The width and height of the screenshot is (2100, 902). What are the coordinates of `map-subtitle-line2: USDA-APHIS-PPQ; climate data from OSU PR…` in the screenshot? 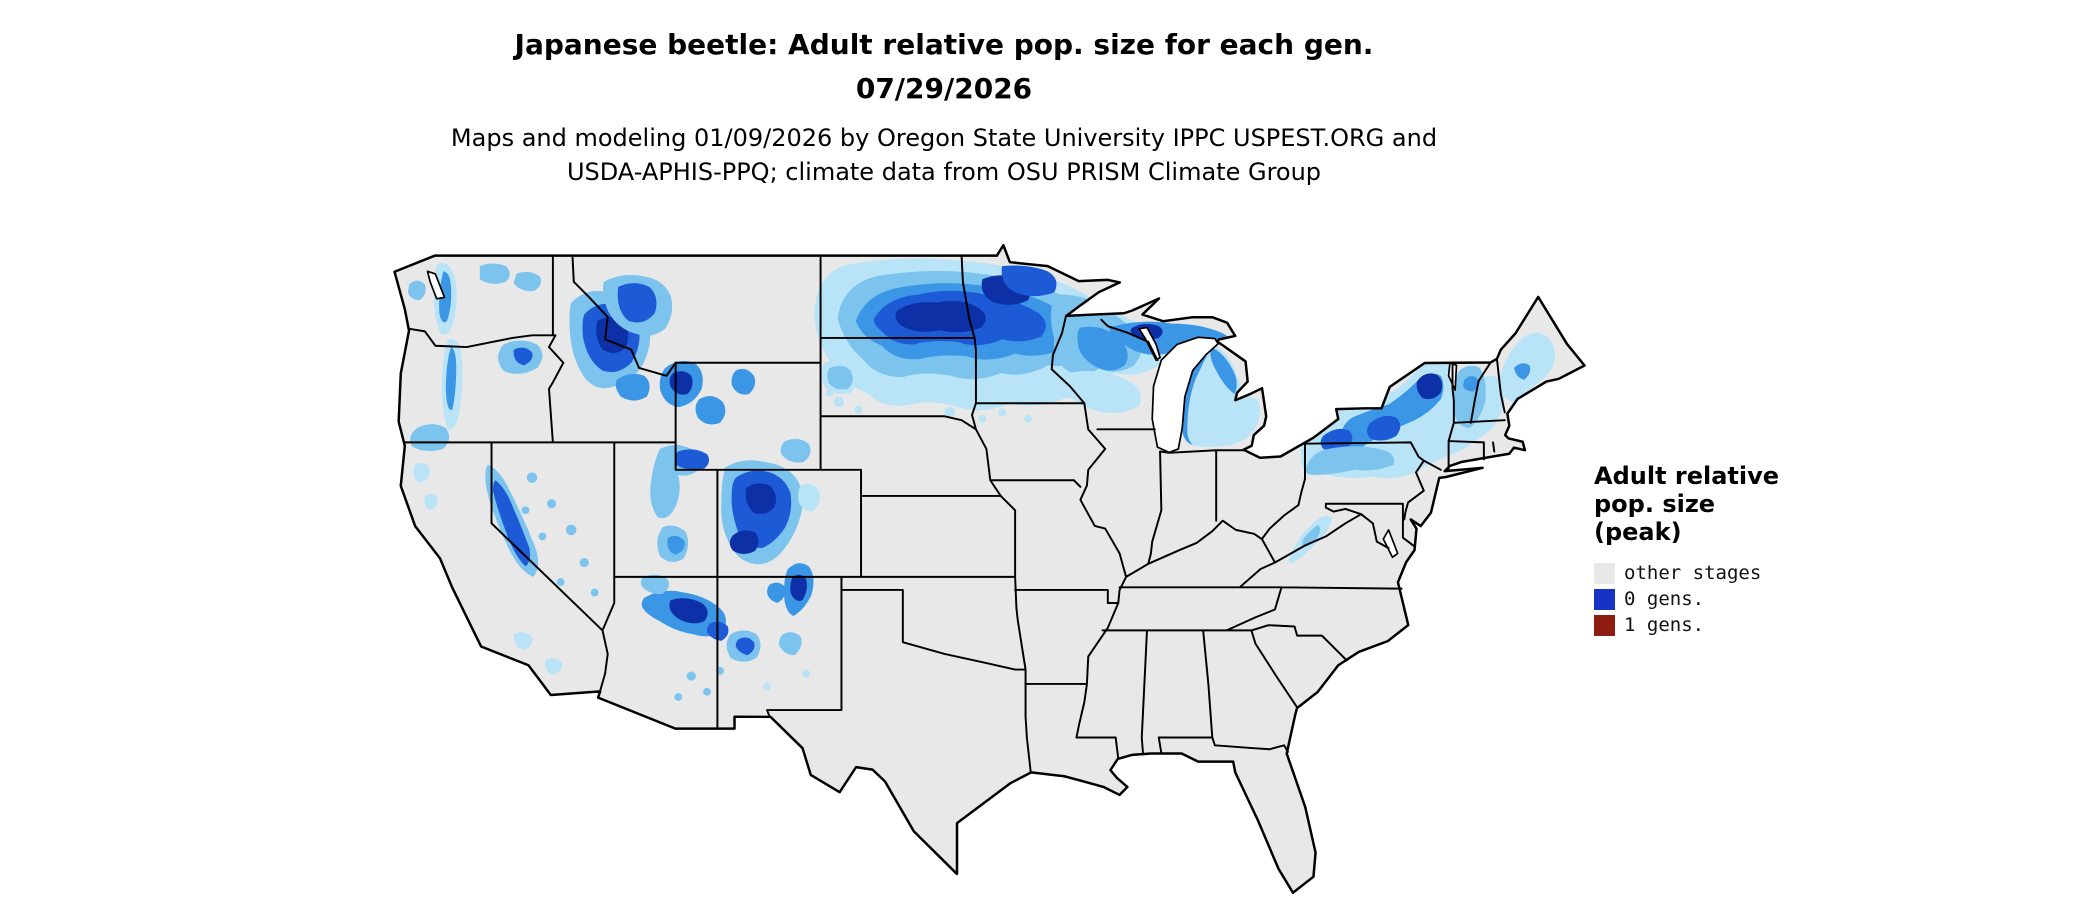 It's located at (944, 172).